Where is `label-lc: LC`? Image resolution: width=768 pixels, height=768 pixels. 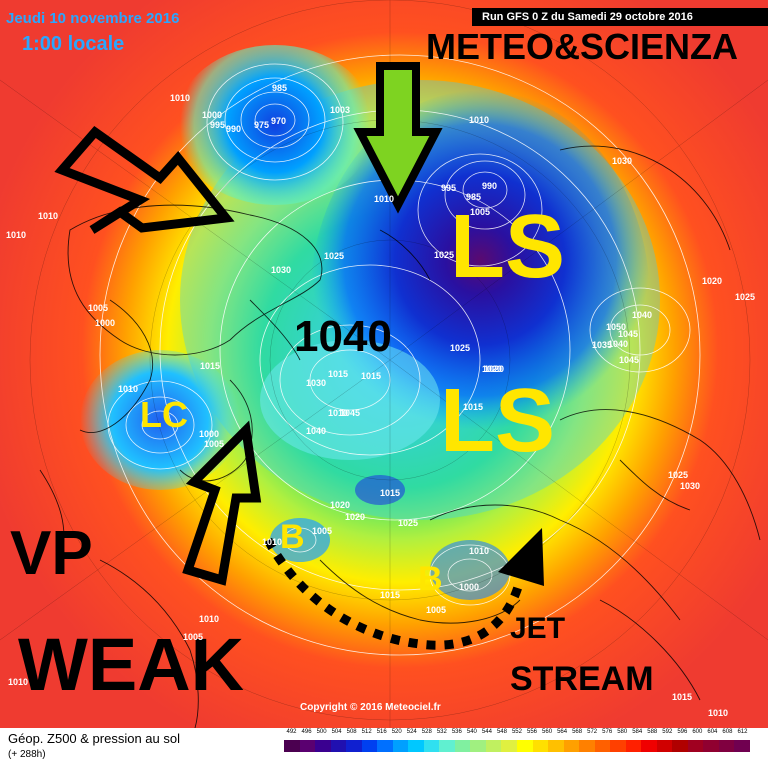 label-lc: LC is located at coordinates (164, 414).